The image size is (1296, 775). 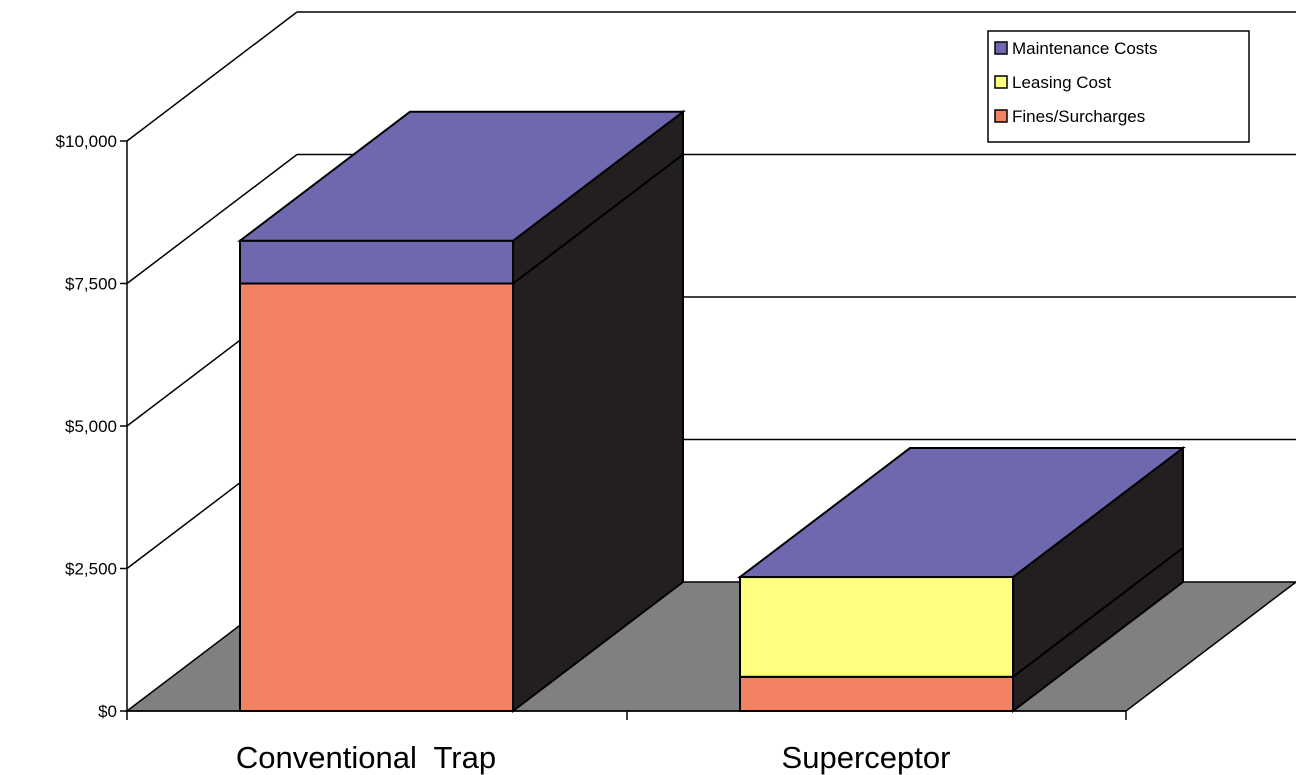 What do you see at coordinates (866, 757) in the screenshot?
I see `x-category-label: Superceptor` at bounding box center [866, 757].